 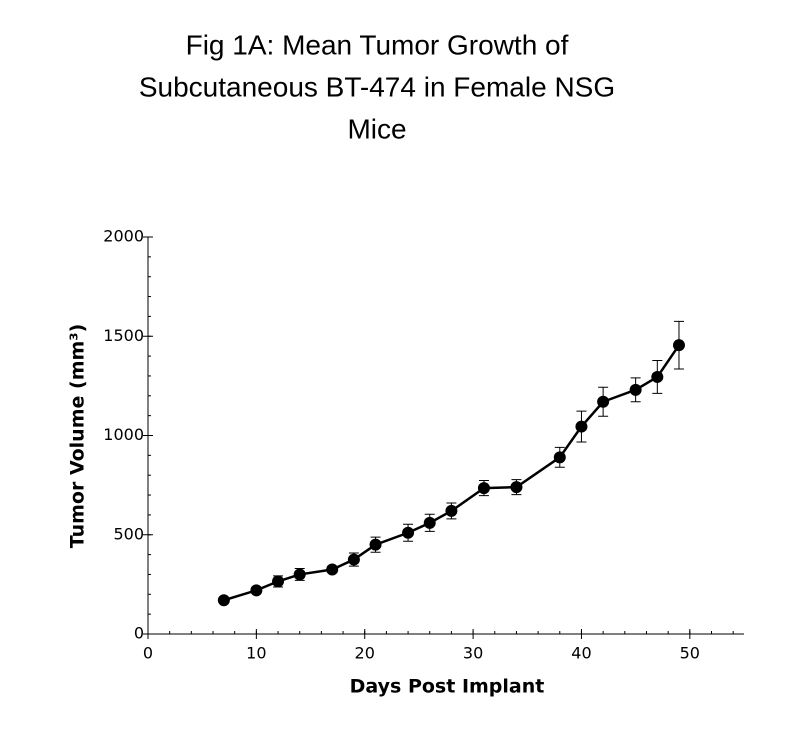 I want to click on x-tick-label: 0, so click(x=148, y=653).